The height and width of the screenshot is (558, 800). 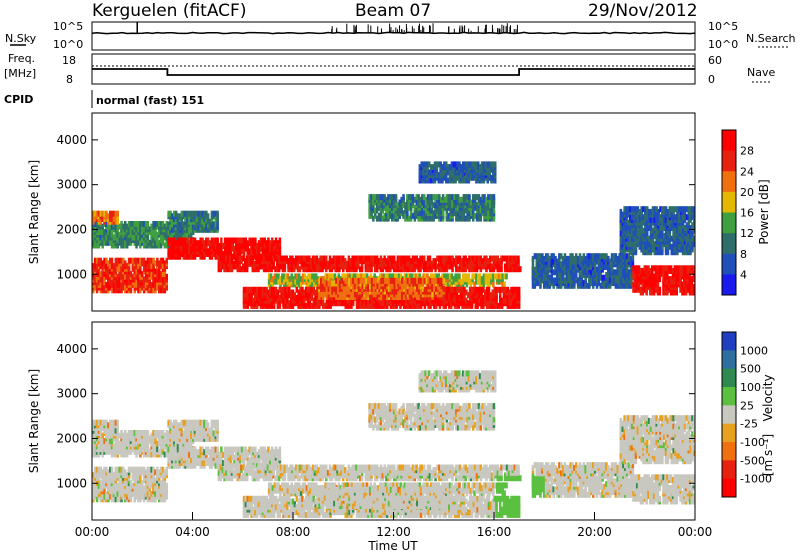 What do you see at coordinates (643, 11) in the screenshot?
I see `date-title: 29/Nov/2012` at bounding box center [643, 11].